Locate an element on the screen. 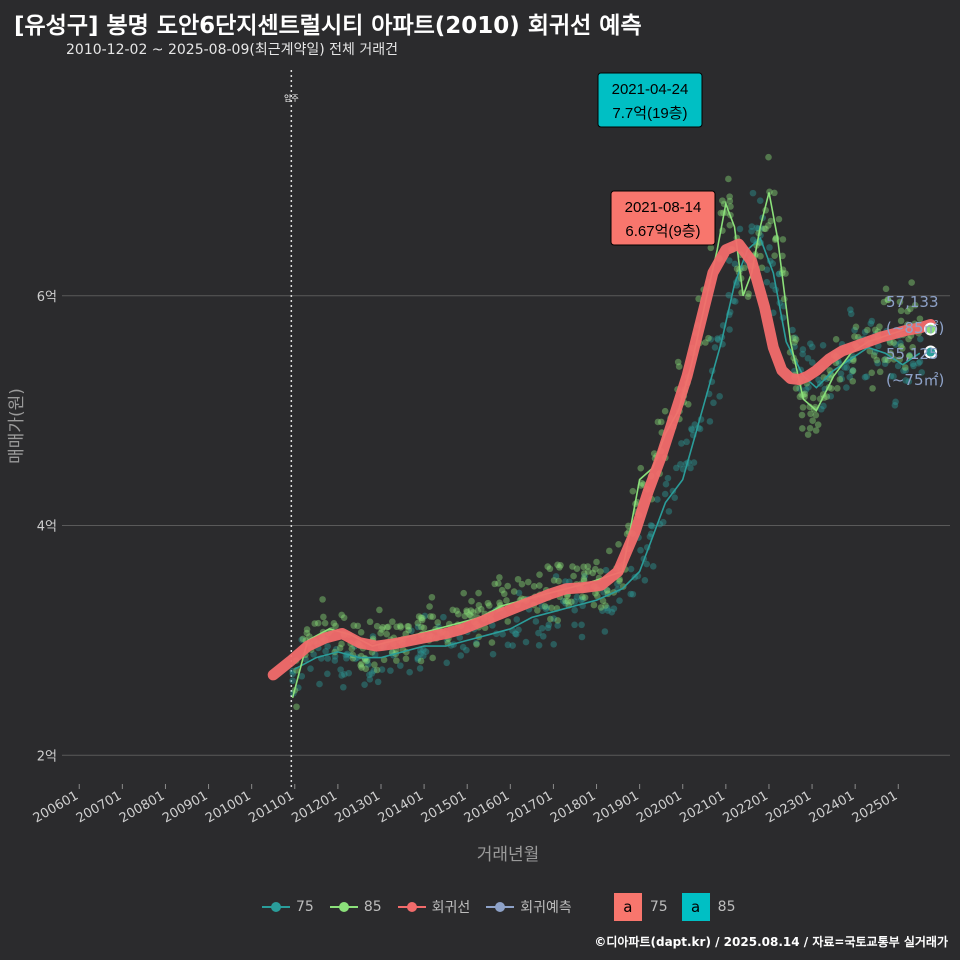  x-tick-label: 202101 is located at coordinates (702, 807).